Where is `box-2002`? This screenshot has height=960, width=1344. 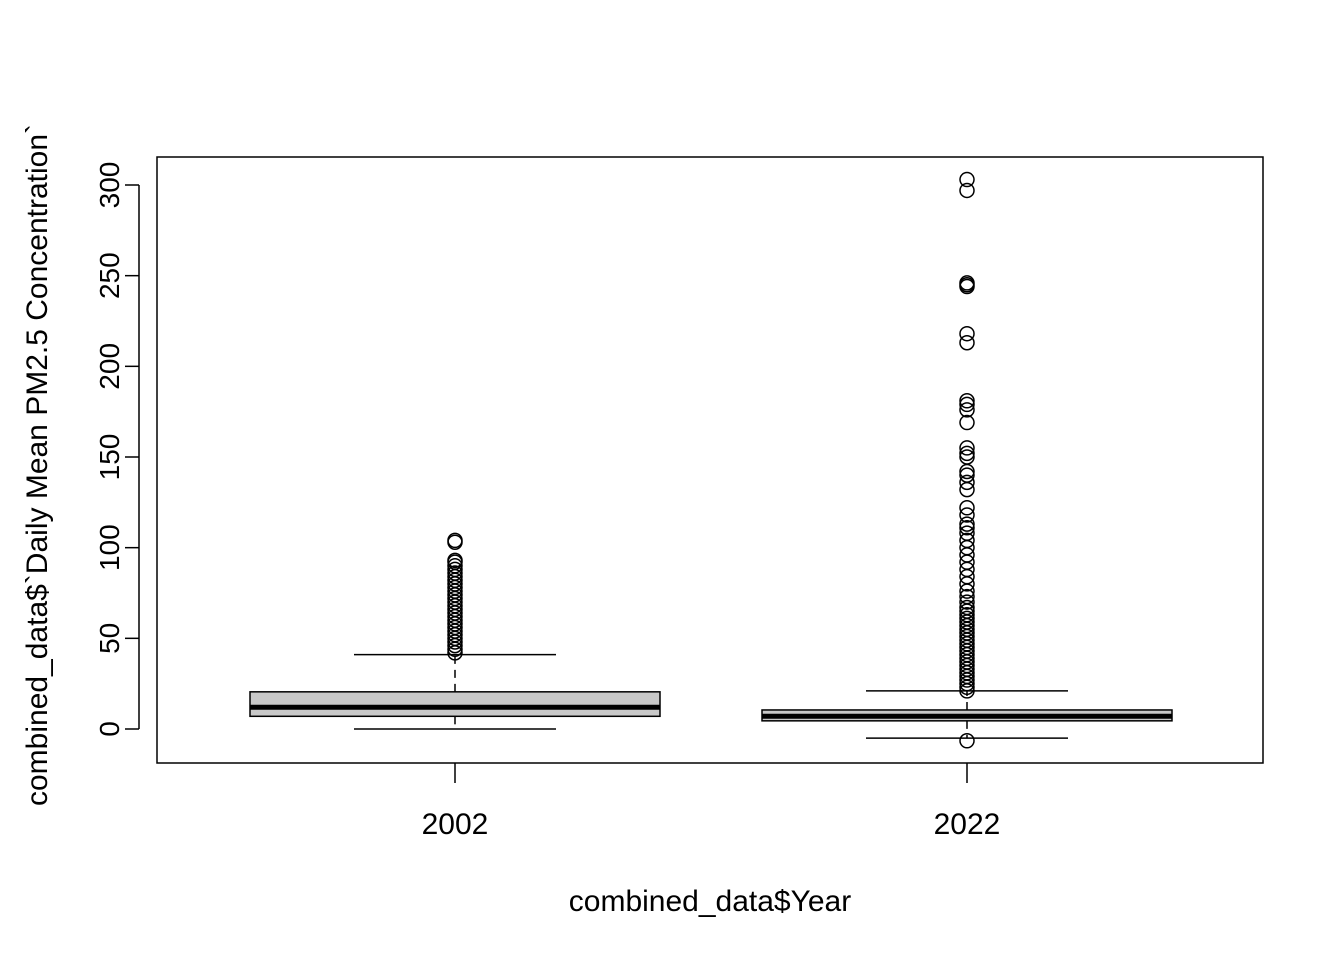 box-2002 is located at coordinates (455, 631).